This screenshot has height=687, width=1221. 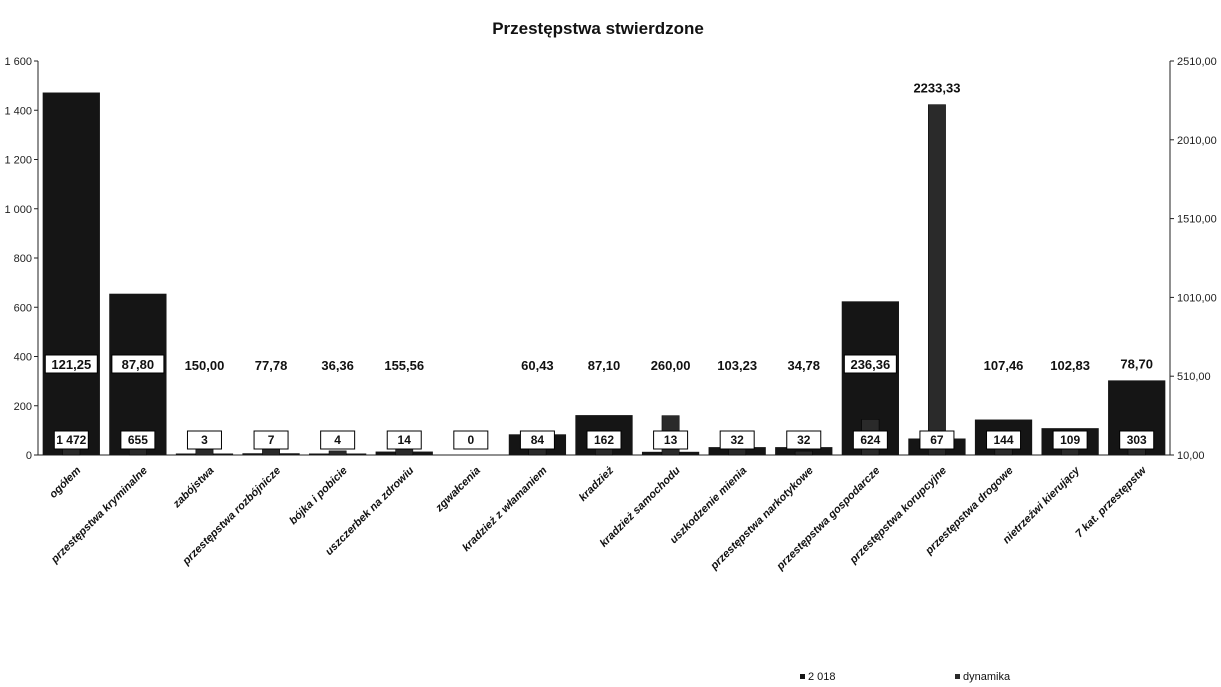 I want to click on data-label-2018-text: 3, so click(x=204, y=440).